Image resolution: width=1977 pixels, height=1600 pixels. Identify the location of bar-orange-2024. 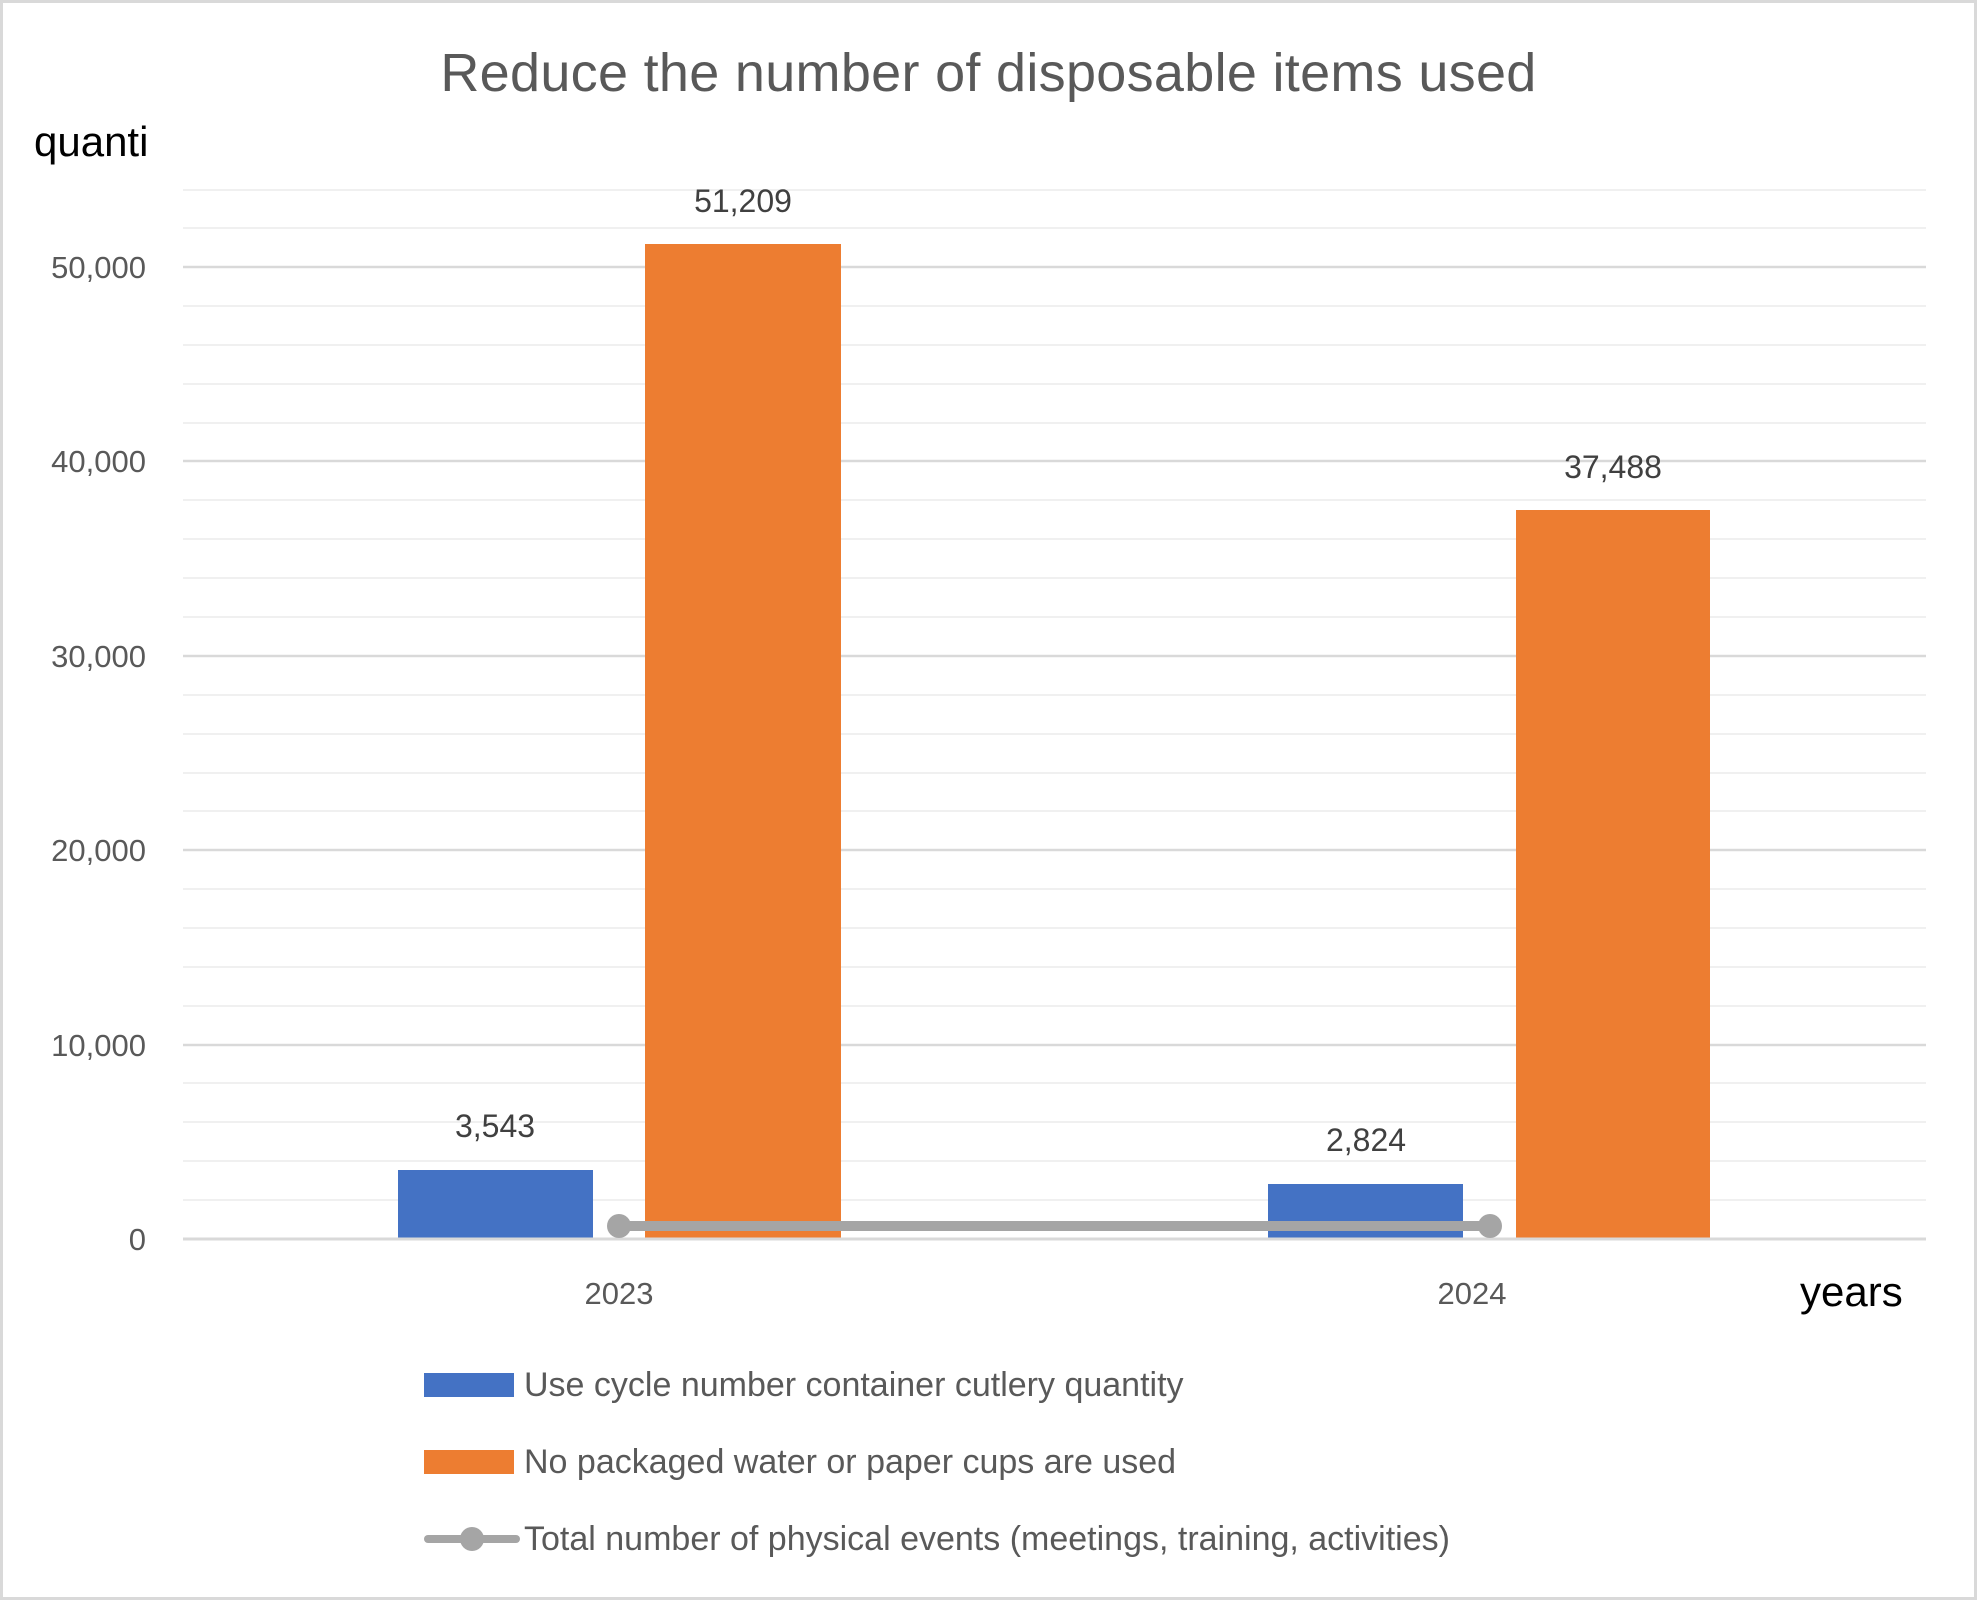
(1613, 874).